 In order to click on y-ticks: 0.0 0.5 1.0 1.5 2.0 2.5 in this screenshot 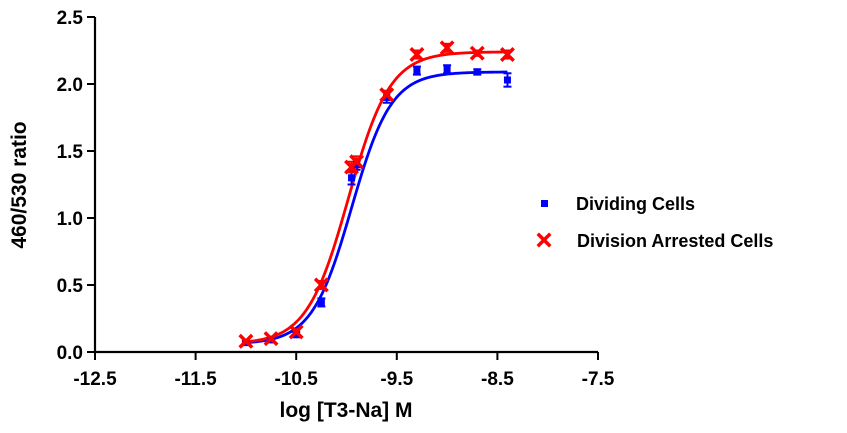, I will do `click(76, 186)`.